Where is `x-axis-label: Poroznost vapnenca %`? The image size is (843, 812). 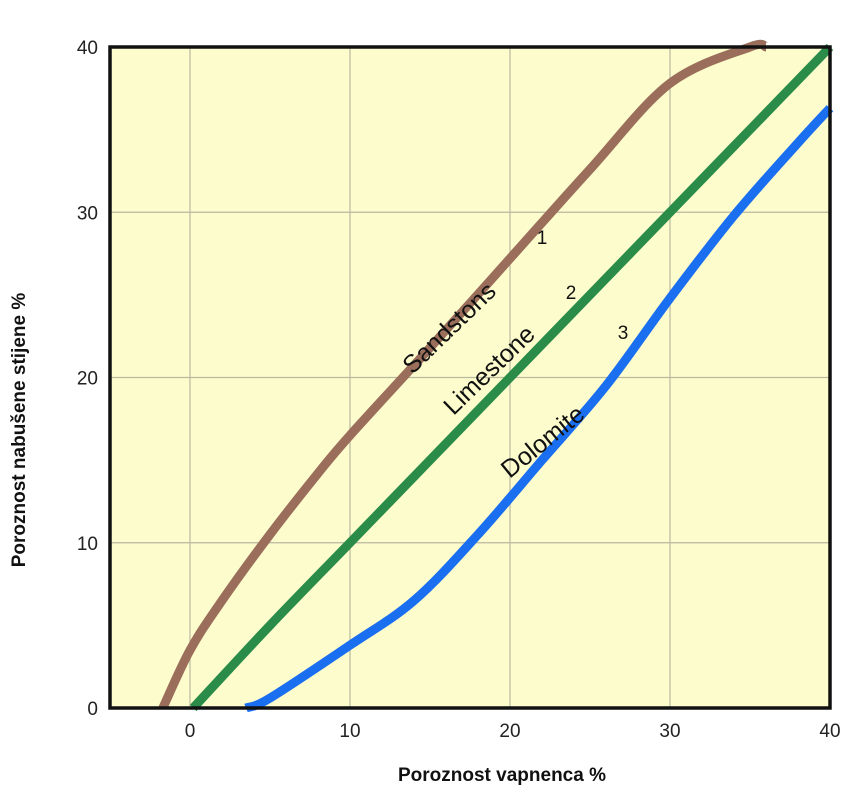
x-axis-label: Poroznost vapnenca % is located at coordinates (502, 775).